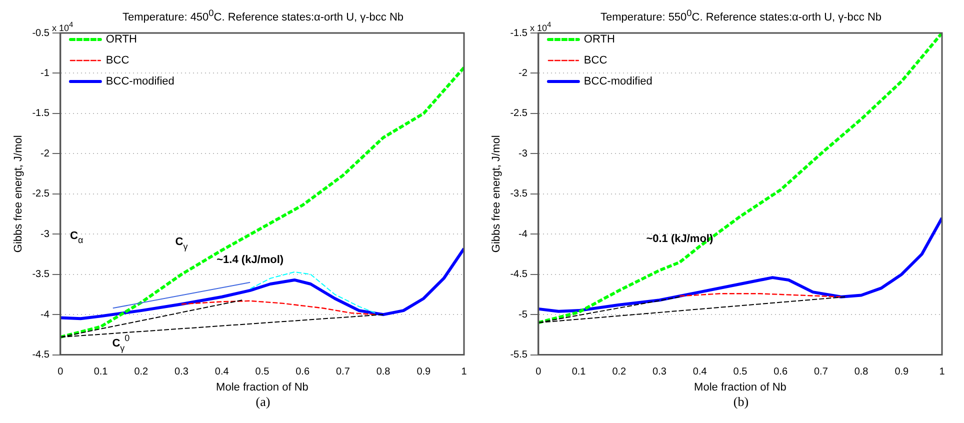  Describe the element at coordinates (41, 33) in the screenshot. I see `y-tick-label: -0.5` at that location.